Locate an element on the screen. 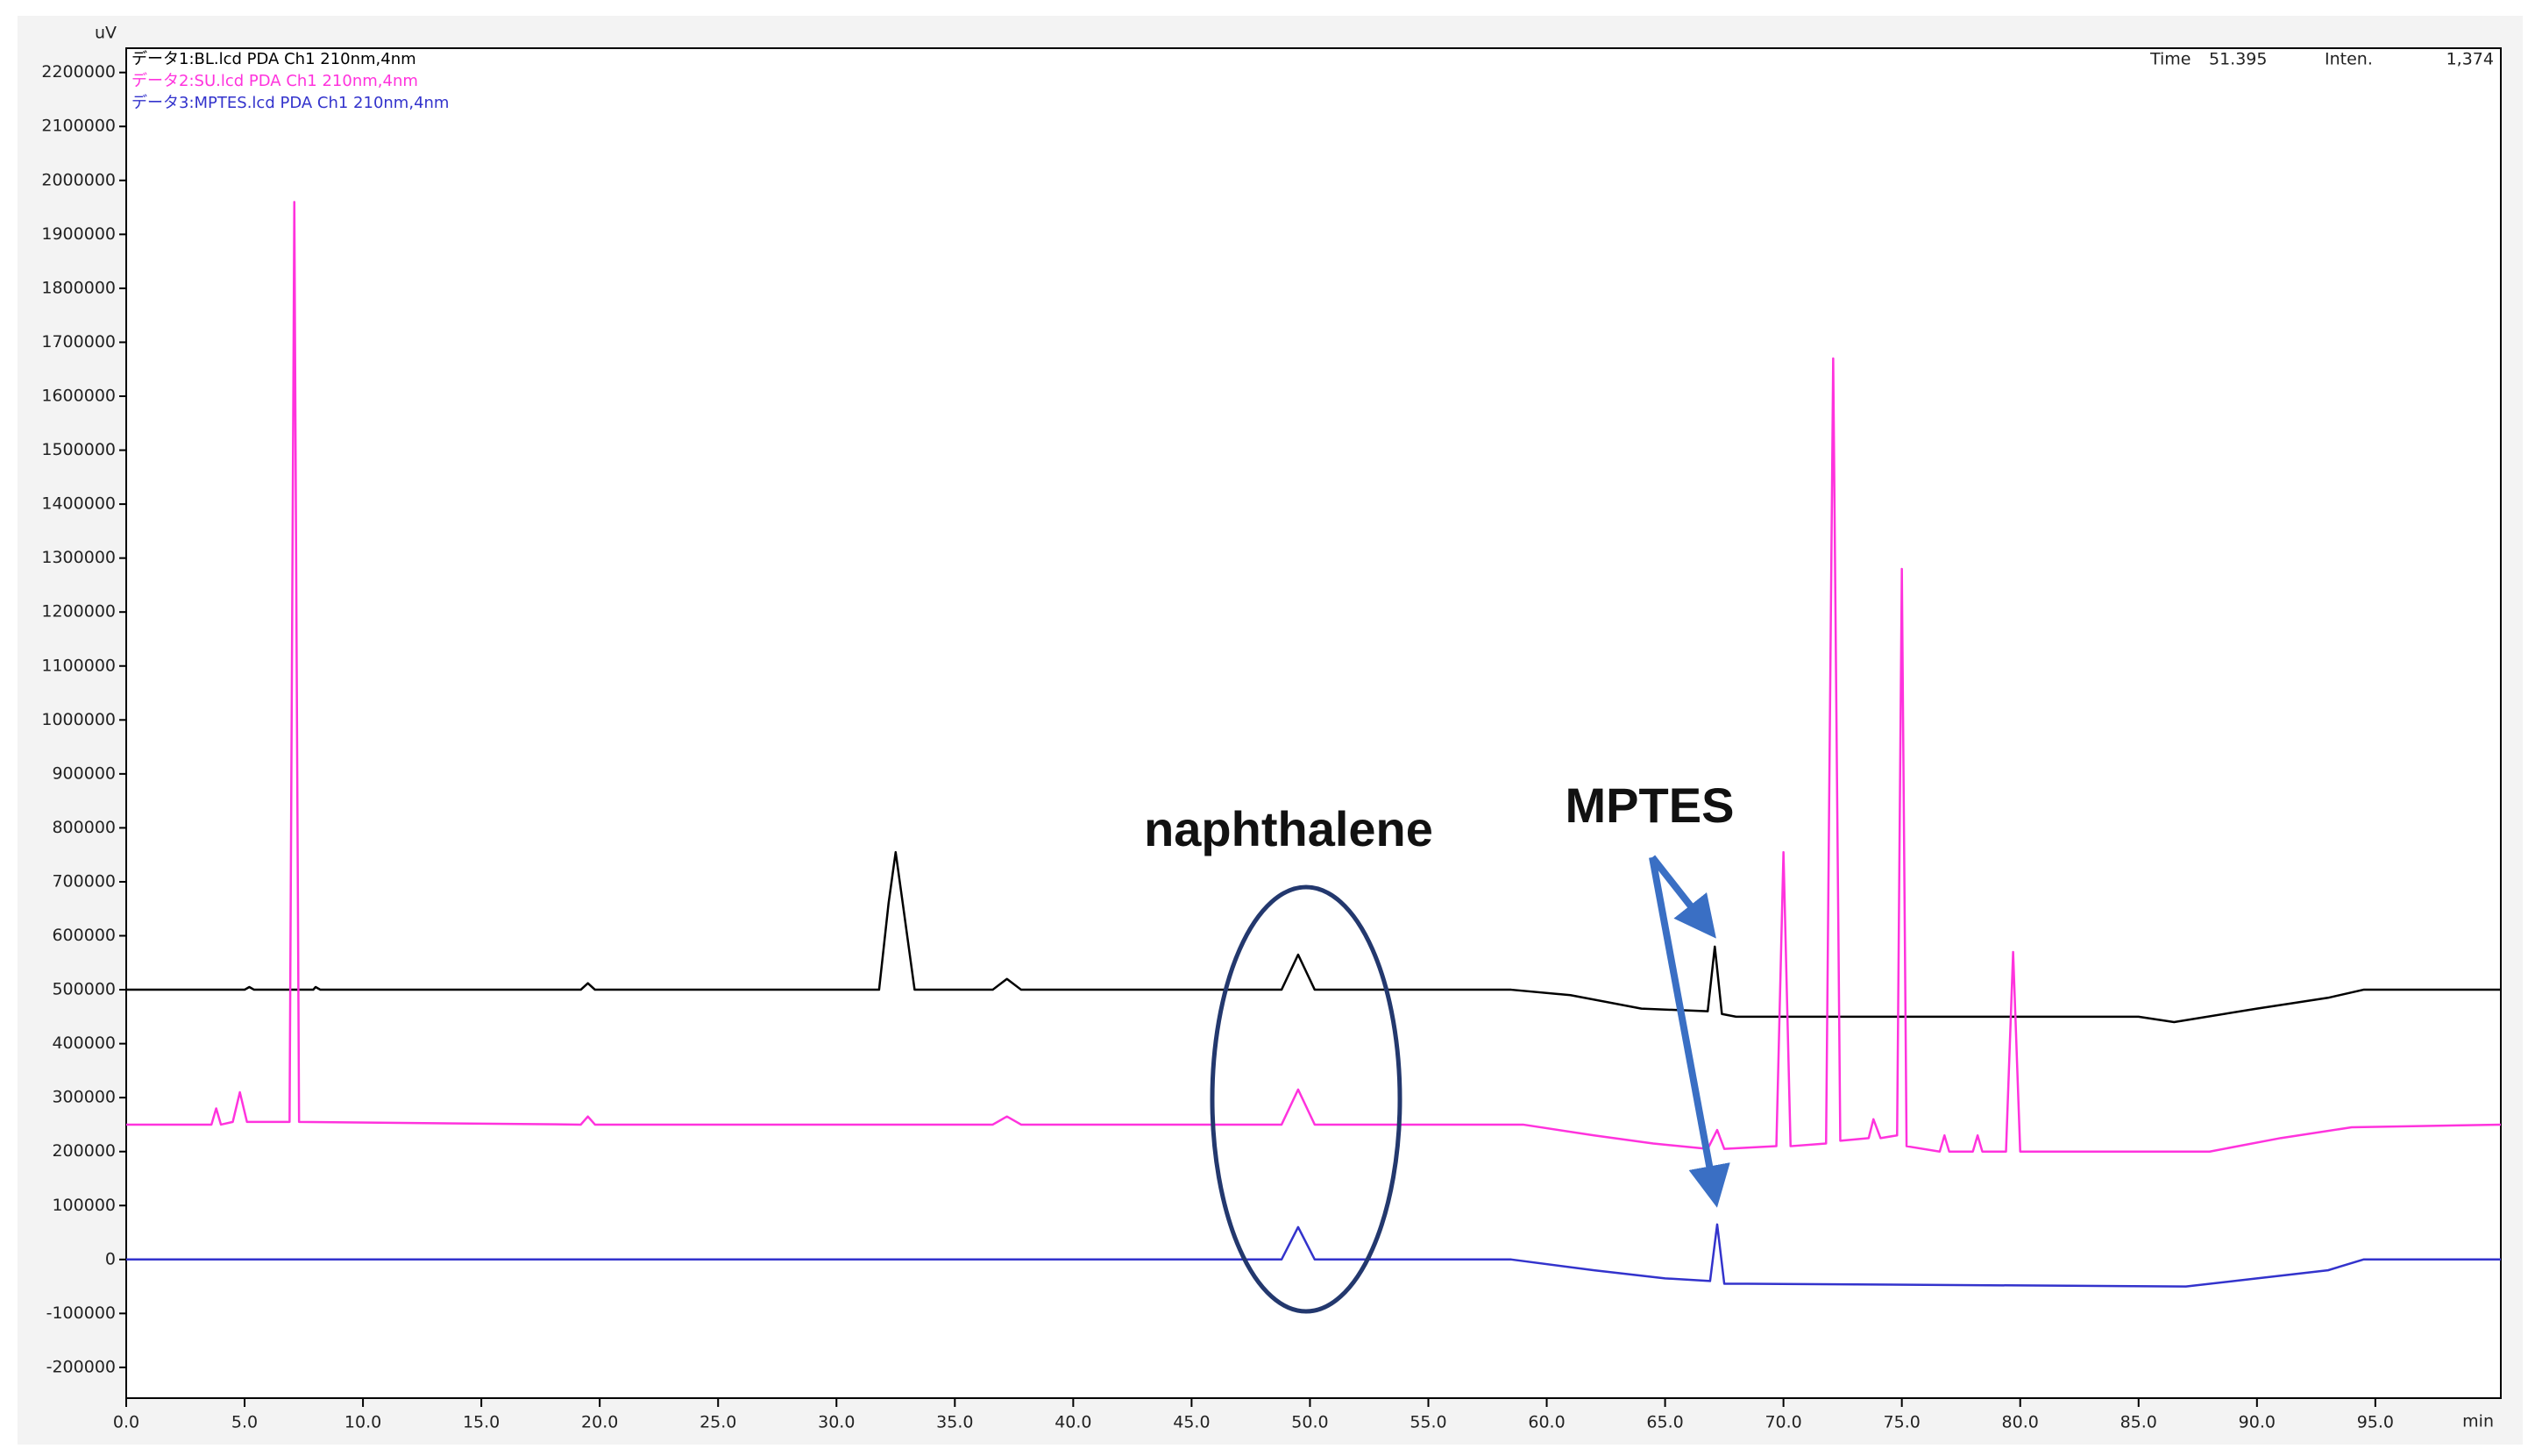  x-tick-label: 55.0 is located at coordinates (1428, 1422).